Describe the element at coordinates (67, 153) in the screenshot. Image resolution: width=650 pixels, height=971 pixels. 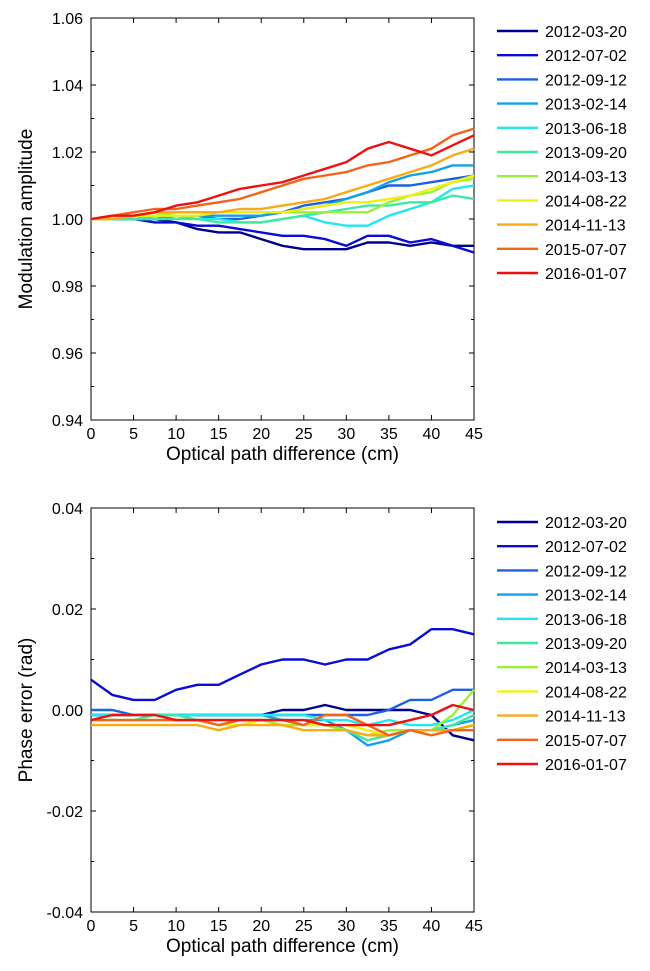
I see `y-tick-label: 1.02` at that location.